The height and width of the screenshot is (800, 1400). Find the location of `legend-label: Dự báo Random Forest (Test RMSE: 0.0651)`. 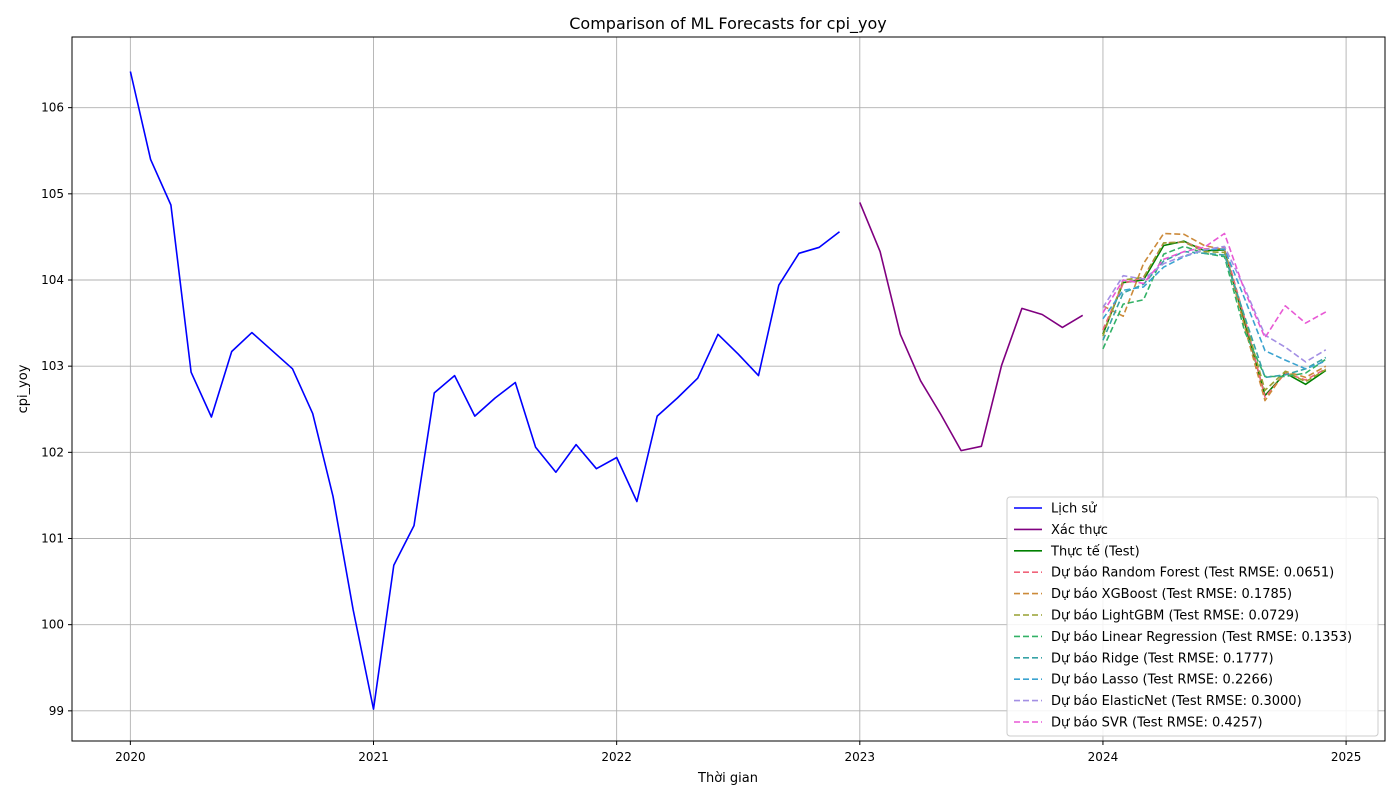

legend-label: Dự báo Random Forest (Test RMSE: 0.0651) is located at coordinates (1192, 573).